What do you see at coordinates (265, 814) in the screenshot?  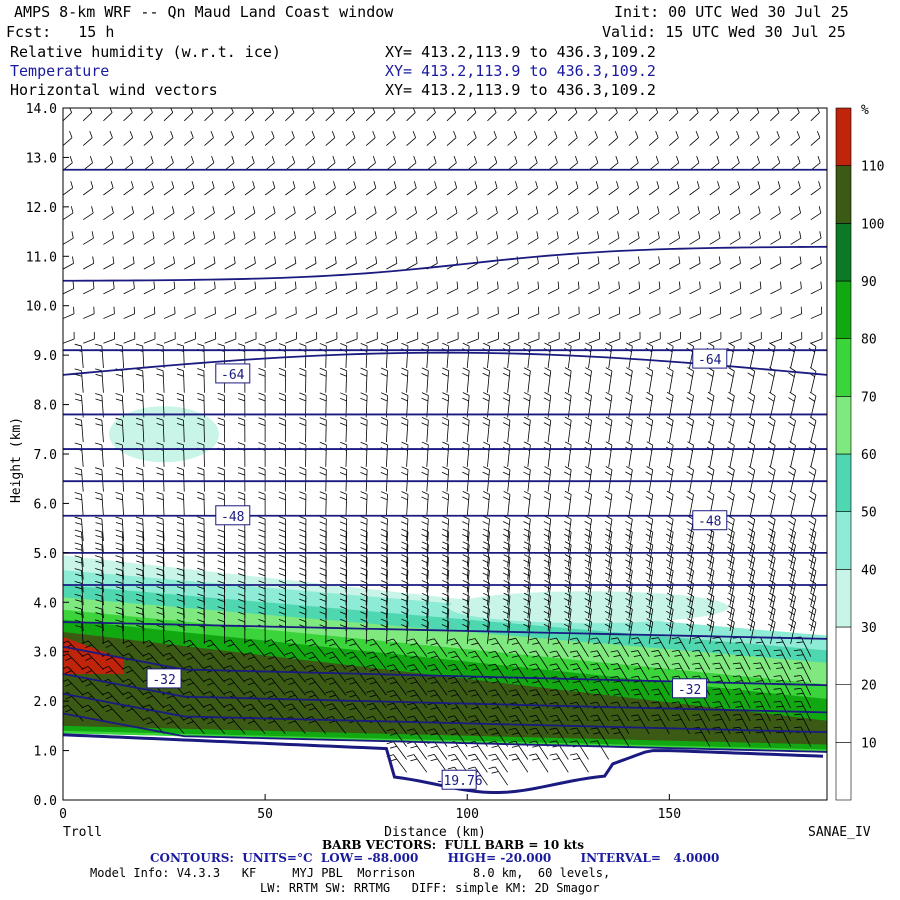 I see `x-tick-label: 50` at bounding box center [265, 814].